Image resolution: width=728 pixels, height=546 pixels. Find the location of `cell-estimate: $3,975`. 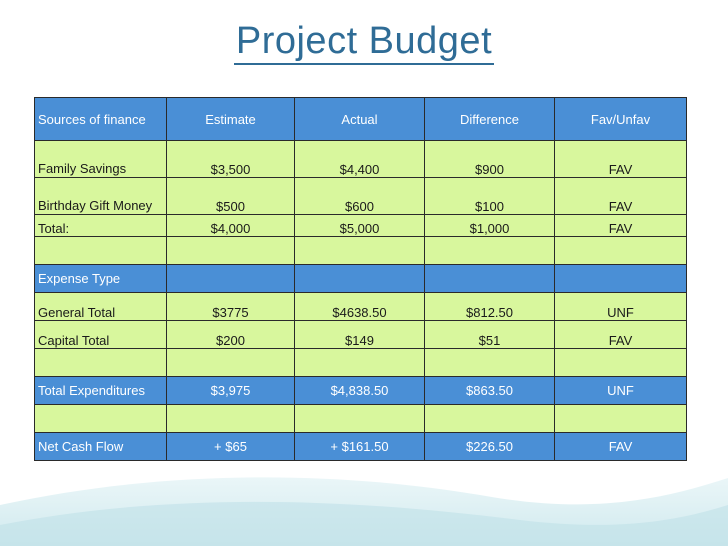

cell-estimate: $3,975 is located at coordinates (230, 390).